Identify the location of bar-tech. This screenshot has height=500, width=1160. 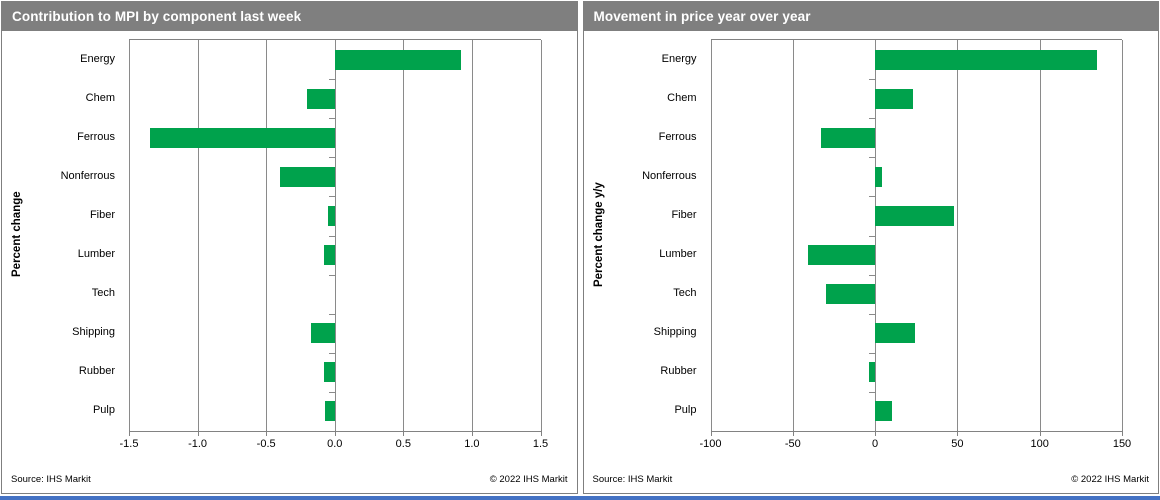
(850, 294).